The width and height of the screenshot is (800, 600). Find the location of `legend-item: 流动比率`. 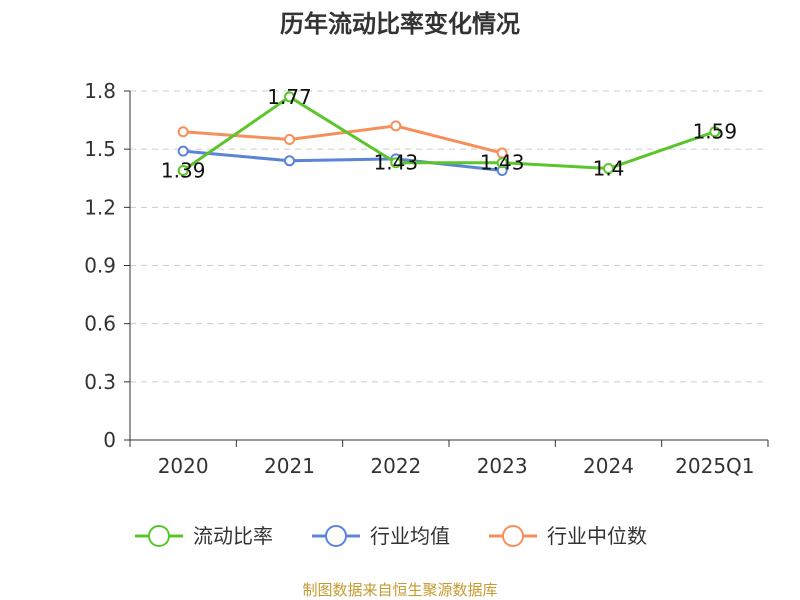

legend-item: 流动比率 is located at coordinates (204, 536).